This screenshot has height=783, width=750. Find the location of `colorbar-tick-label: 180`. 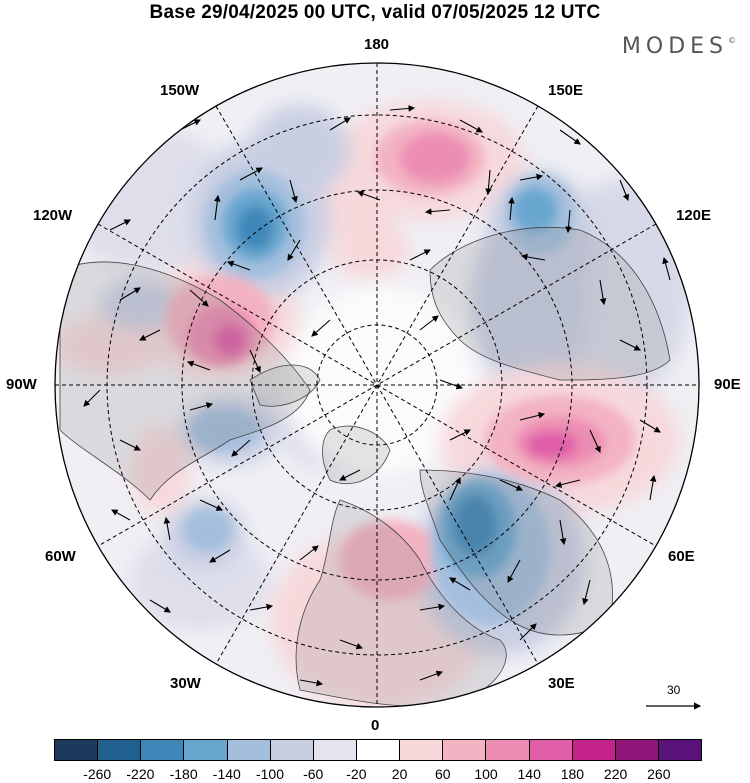

colorbar-tick-label: 180 is located at coordinates (572, 774).